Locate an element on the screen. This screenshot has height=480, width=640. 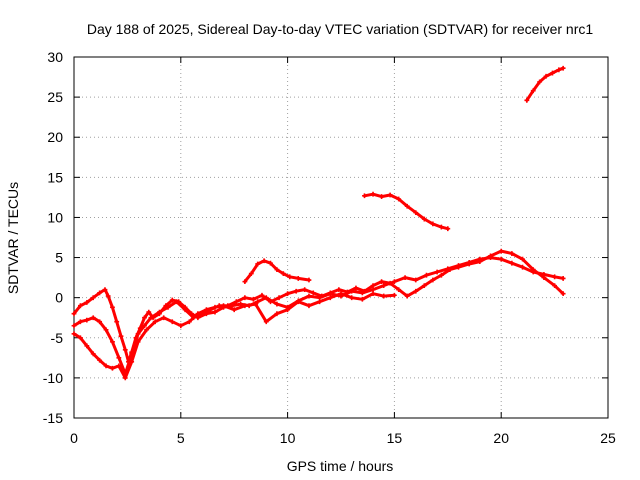
series-track-e is located at coordinates (406, 211).